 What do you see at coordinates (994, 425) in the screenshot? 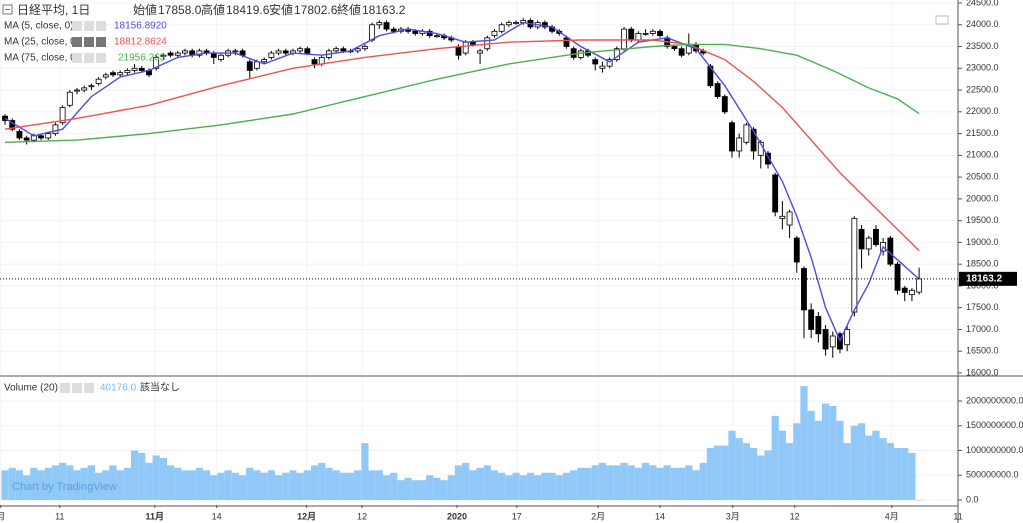
I see `volume-tick-label: 1500000000.0` at bounding box center [994, 425].